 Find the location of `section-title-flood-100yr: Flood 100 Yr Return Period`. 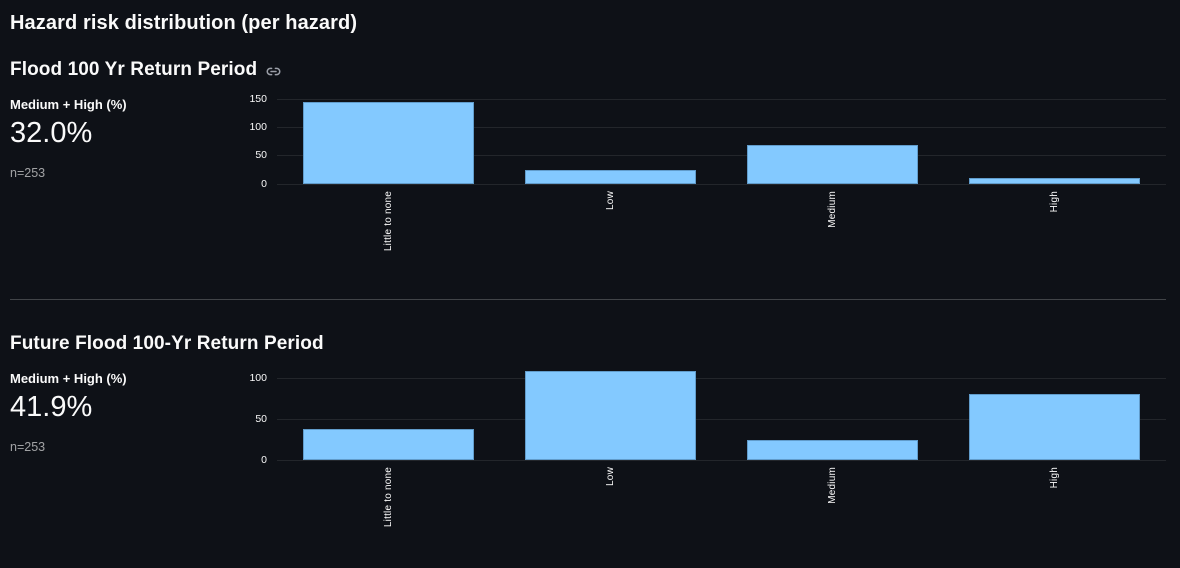

section-title-flood-100yr: Flood 100 Yr Return Period is located at coordinates (134, 69).